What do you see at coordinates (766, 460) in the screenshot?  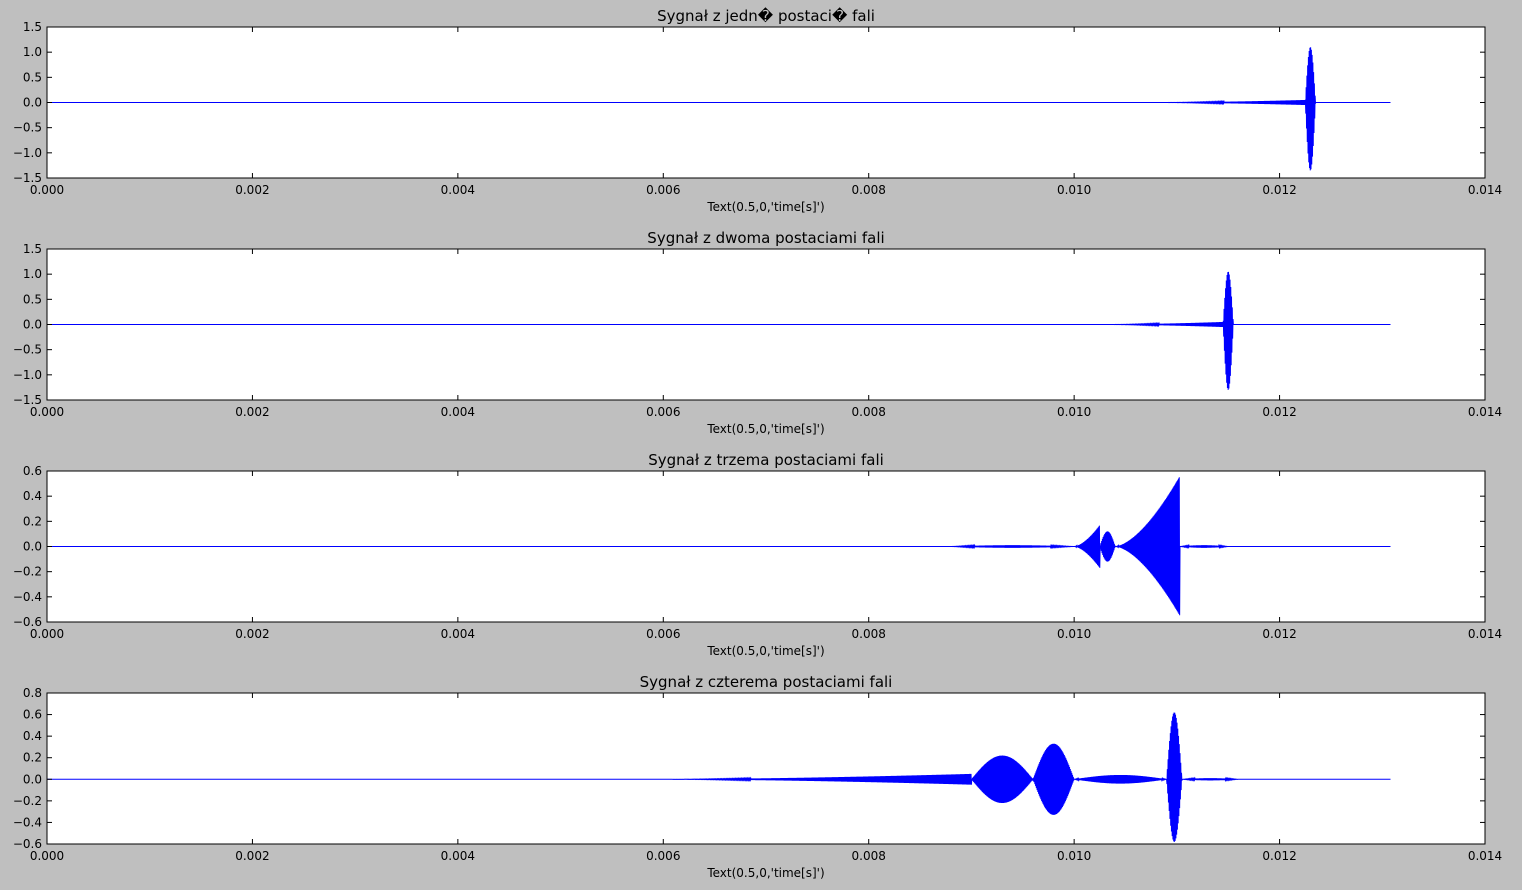 I see `subplot-title: Sygnał z trzema postaciami fali` at bounding box center [766, 460].